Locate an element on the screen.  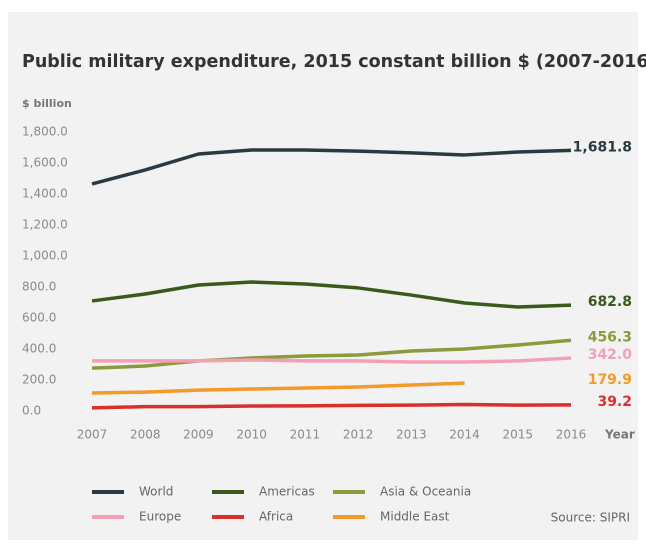
y-axis-label: $ billion is located at coordinates (47, 103).